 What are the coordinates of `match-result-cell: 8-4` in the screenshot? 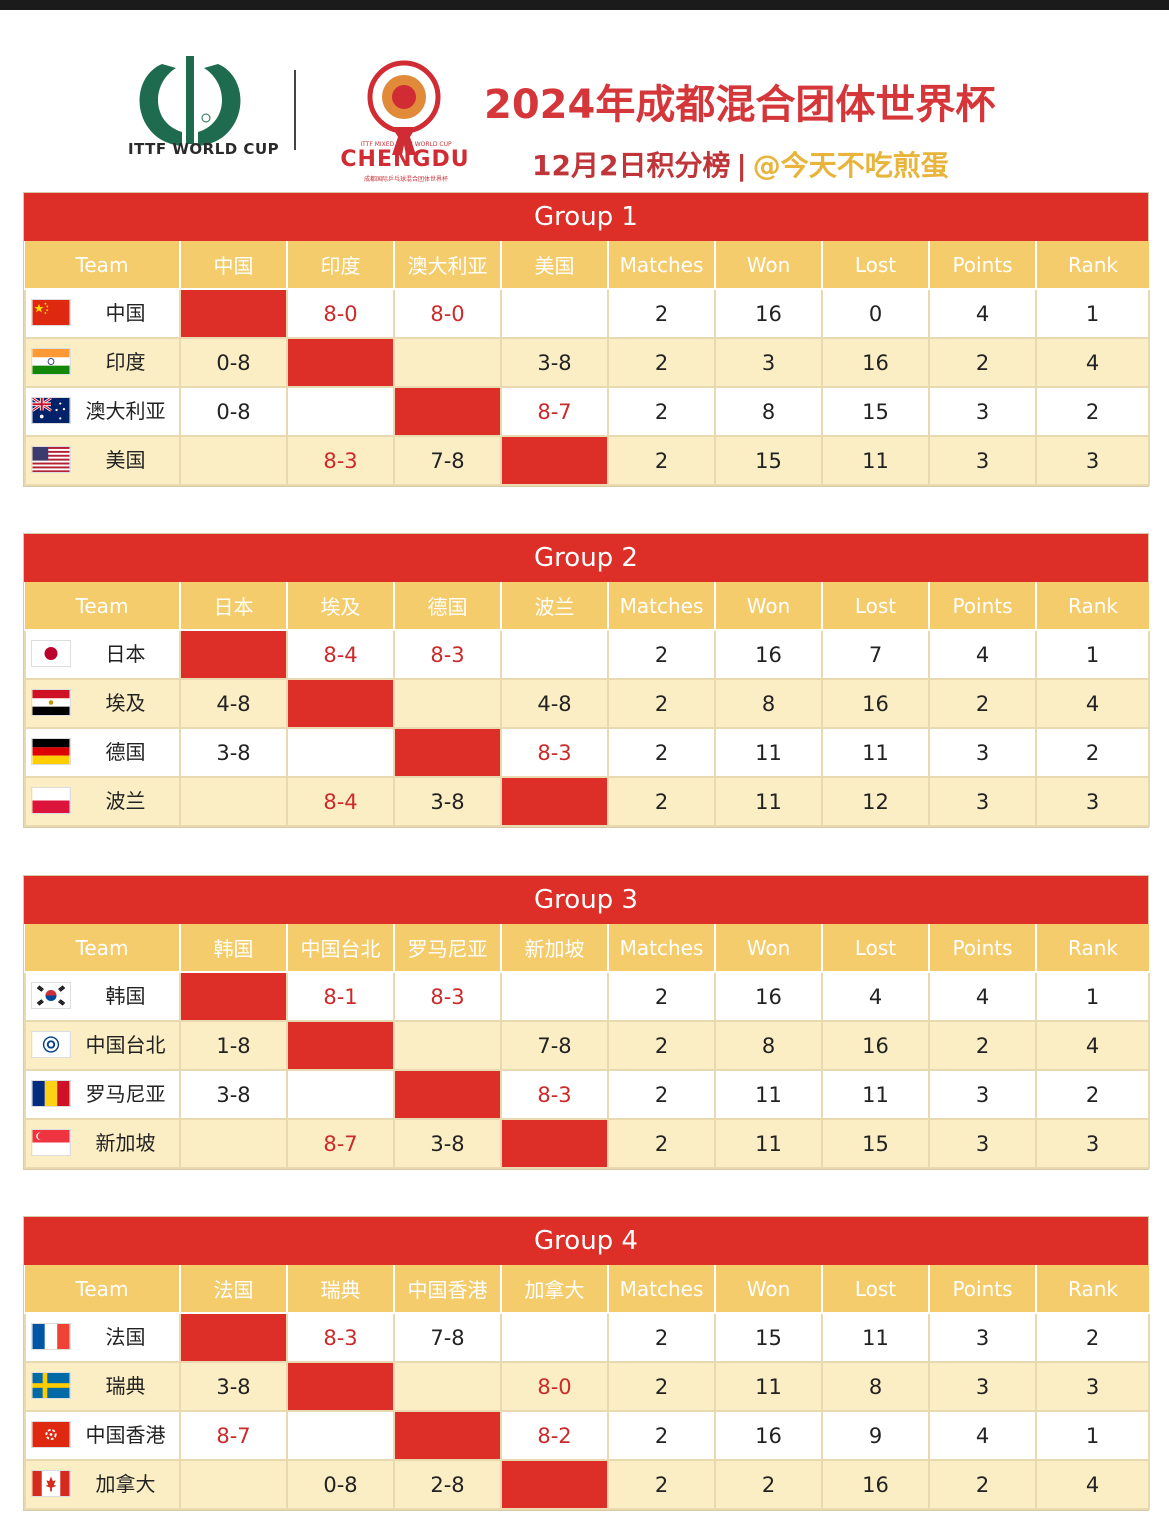 It's located at (340, 654).